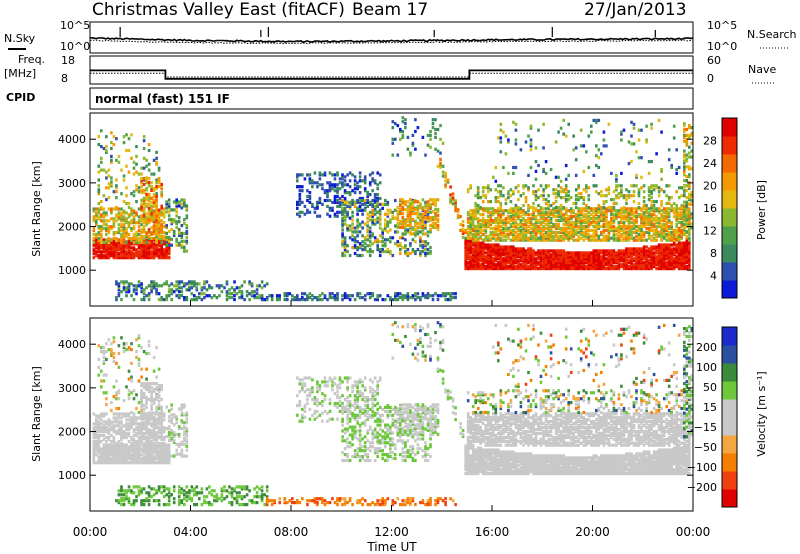 The width and height of the screenshot is (800, 554). What do you see at coordinates (729, 235) in the screenshot?
I see `colorbar-segment` at bounding box center [729, 235].